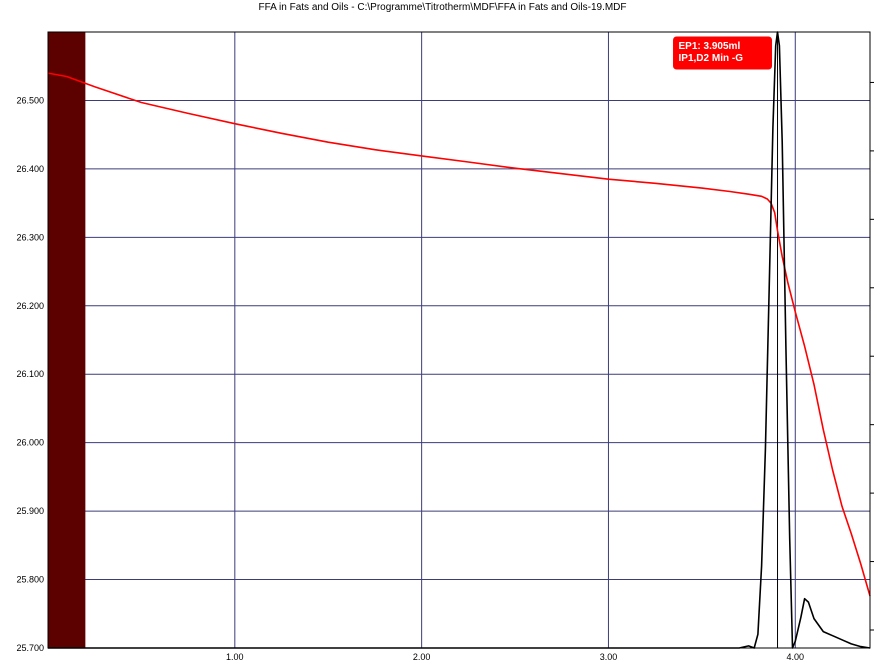 Image resolution: width=885 pixels, height=666 pixels. What do you see at coordinates (30, 648) in the screenshot?
I see `y-tick-label: 25.700` at bounding box center [30, 648].